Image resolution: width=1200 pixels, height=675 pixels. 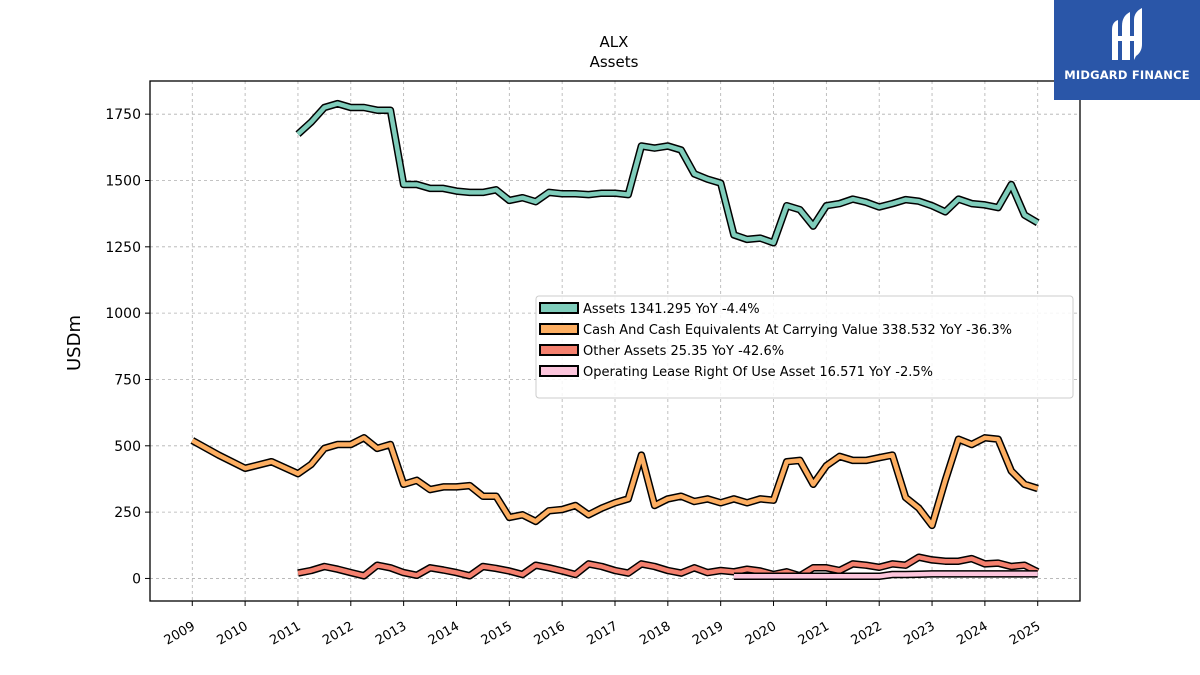 What do you see at coordinates (614, 62) in the screenshot?
I see `chart-subtitle: Assets` at bounding box center [614, 62].